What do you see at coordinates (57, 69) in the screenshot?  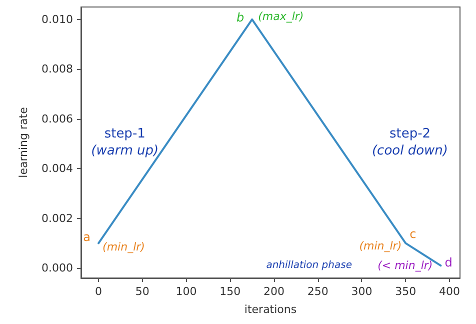 I see `y-tick-label: 0.008` at bounding box center [57, 69].